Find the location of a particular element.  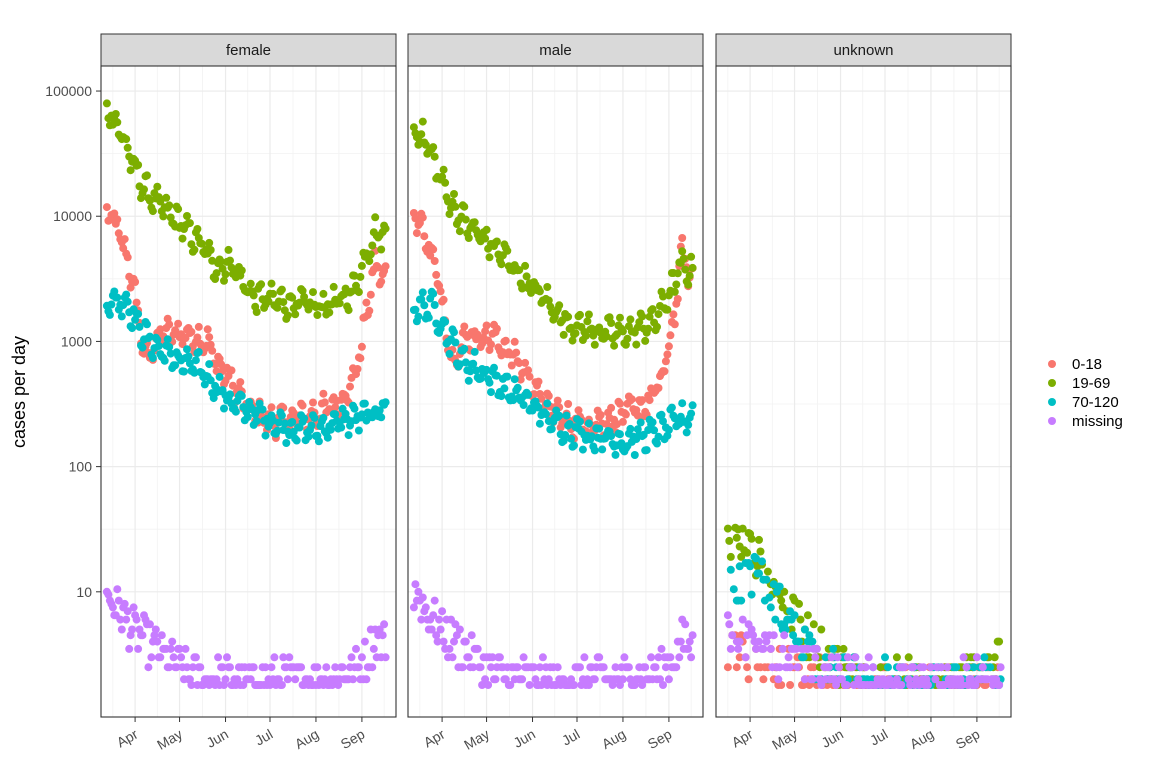

x-tick-label: Jun is located at coordinates (217, 738).